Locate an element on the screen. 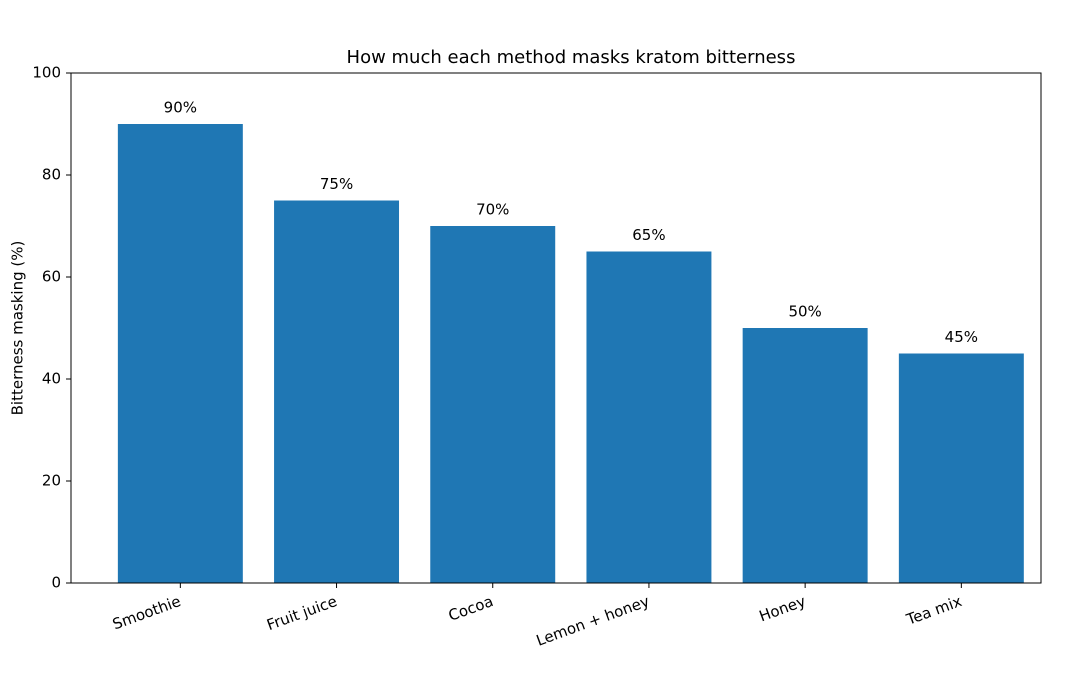 This screenshot has height=700, width=1080. y-tick-label: 40 is located at coordinates (51, 379).